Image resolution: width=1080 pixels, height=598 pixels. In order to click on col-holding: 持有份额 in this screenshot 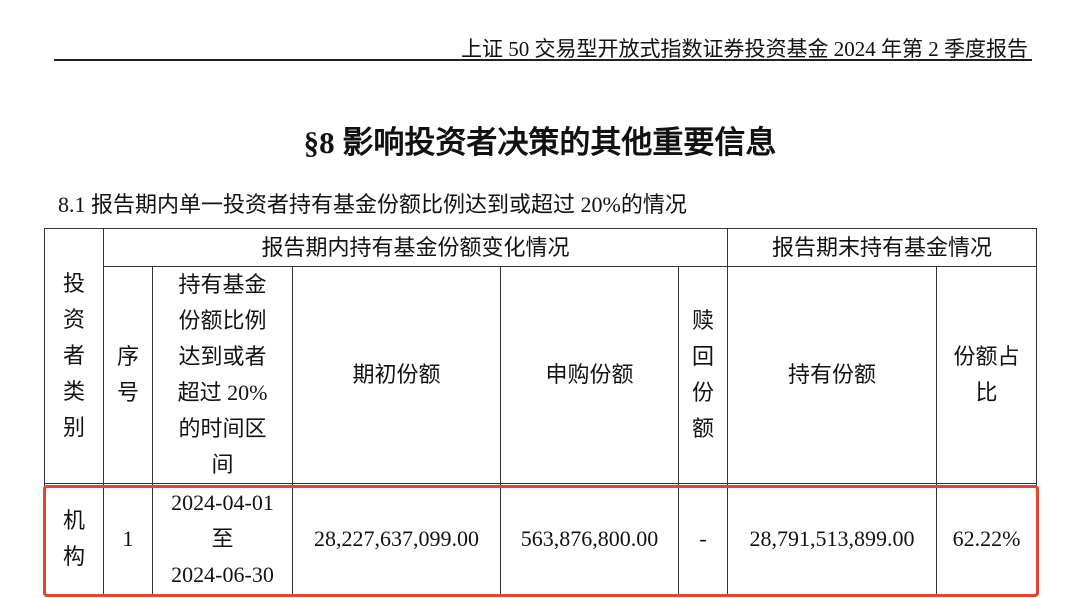, I will do `click(832, 375)`.